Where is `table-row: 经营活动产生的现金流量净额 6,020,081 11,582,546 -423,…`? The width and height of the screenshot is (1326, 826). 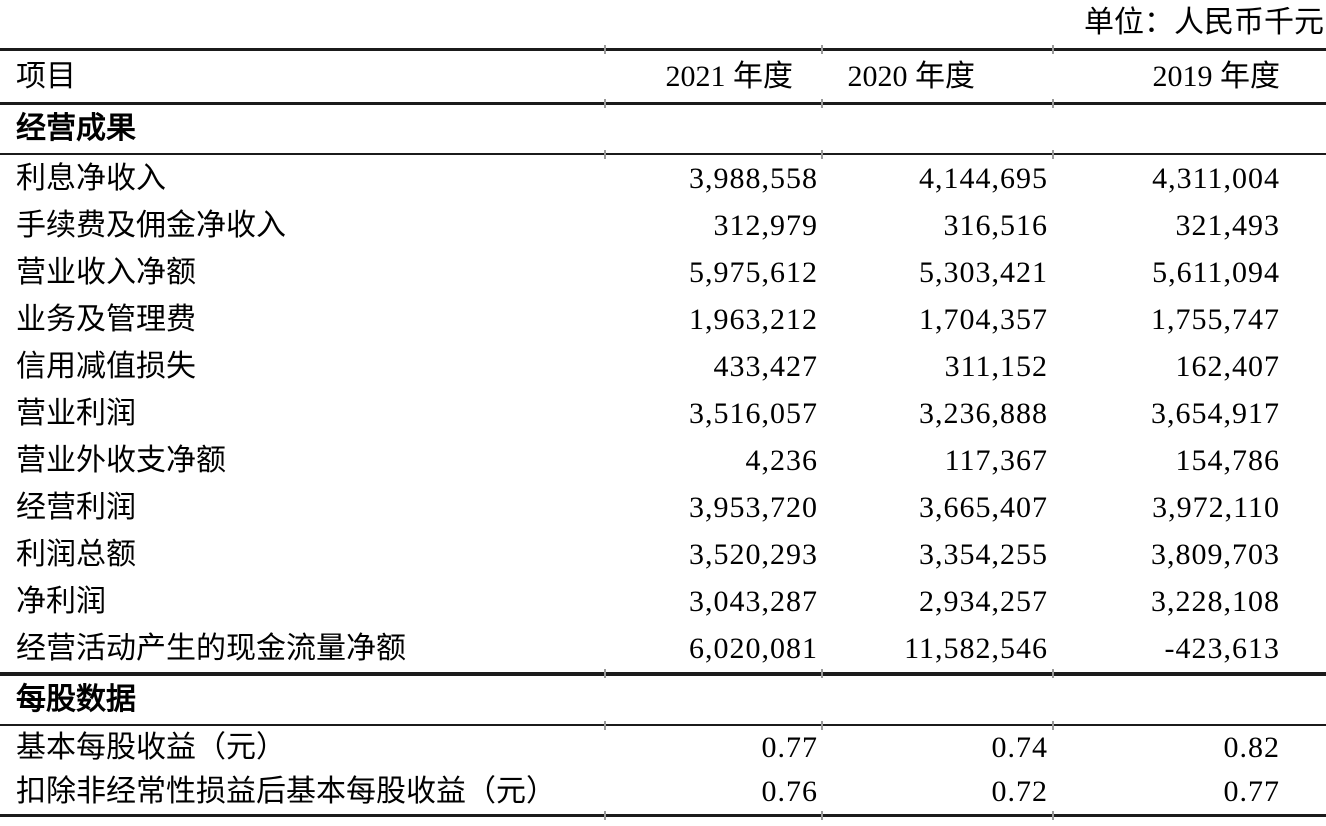 table-row: 经营活动产生的现金流量净额 6,020,081 11,582,546 -423,… is located at coordinates (663, 648).